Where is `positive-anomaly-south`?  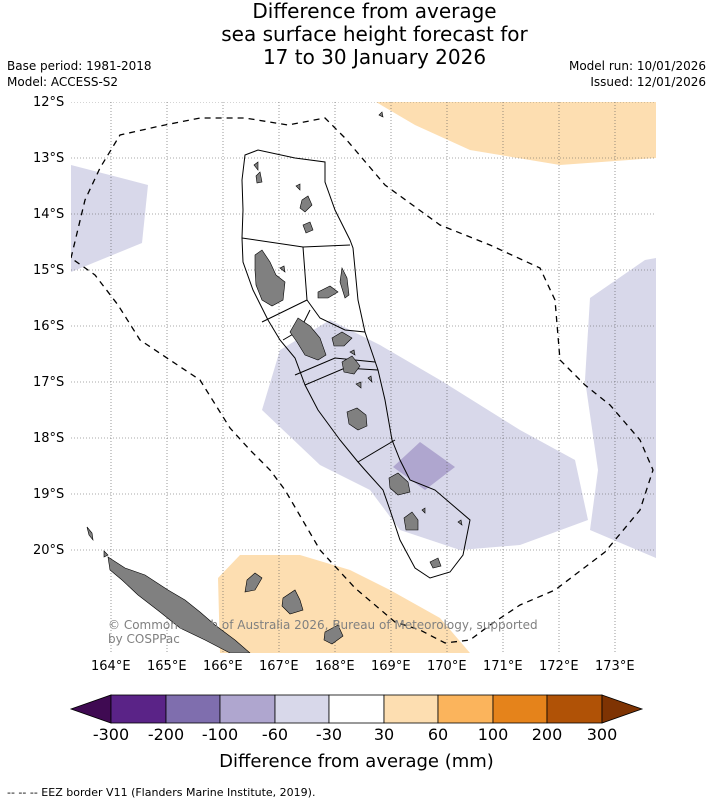 positive-anomaly-south is located at coordinates (344, 604).